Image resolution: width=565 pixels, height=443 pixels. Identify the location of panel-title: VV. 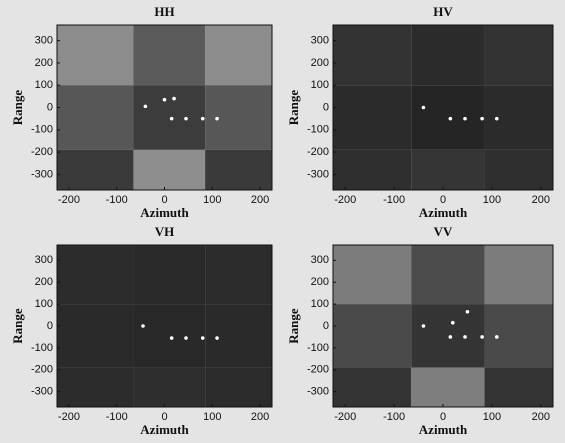
(443, 231).